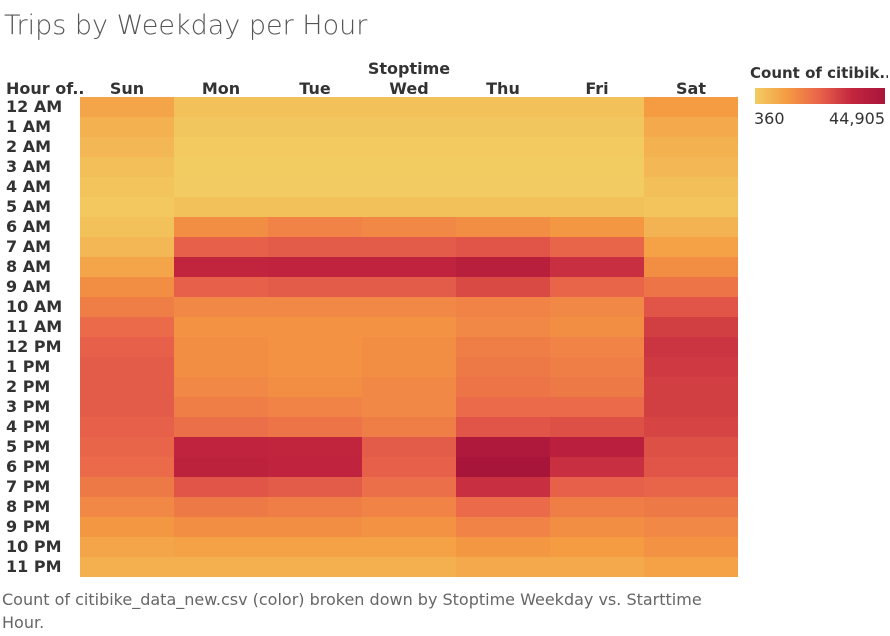 The width and height of the screenshot is (890, 636). Describe the element at coordinates (315, 227) in the screenshot. I see `heatmap-cell-tue-6am` at that location.